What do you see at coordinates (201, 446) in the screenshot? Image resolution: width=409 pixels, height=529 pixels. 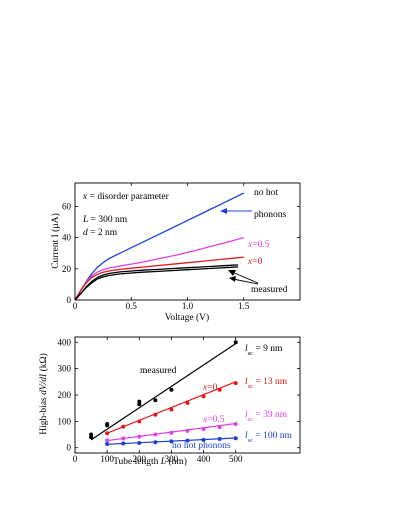 I see `resistance-no-hot-label: no hot phonons` at bounding box center [201, 446].